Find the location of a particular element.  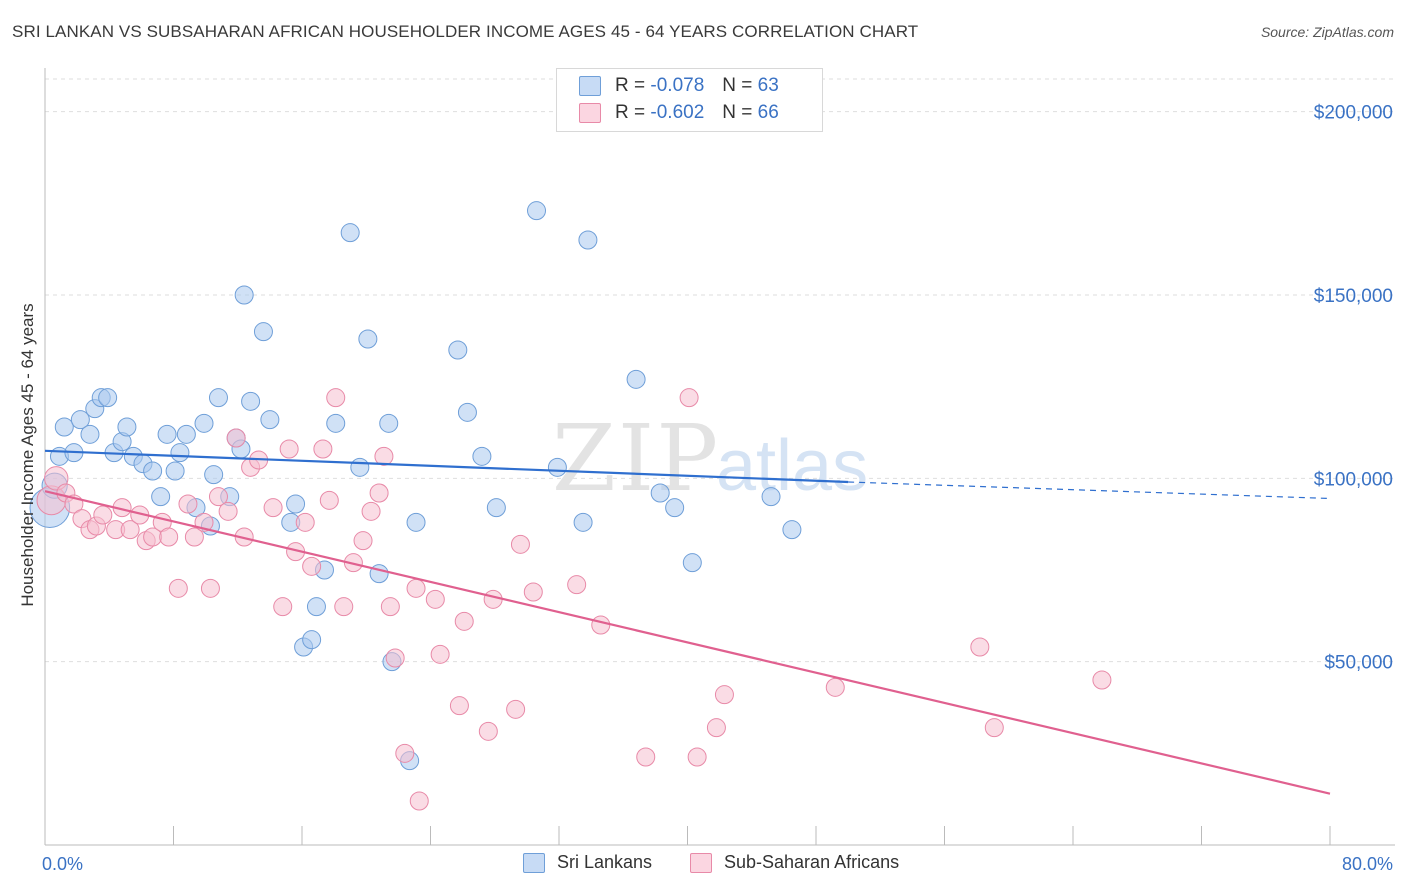

legend-r-value: -0.602 is located at coordinates (677, 112).